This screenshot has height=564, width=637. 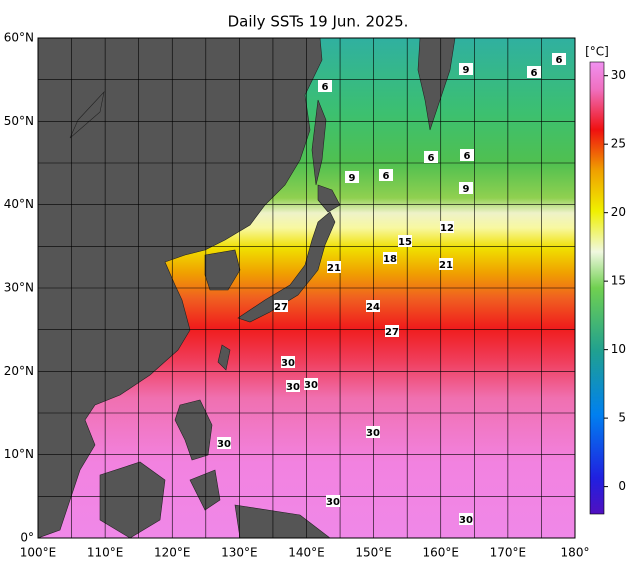 What do you see at coordinates (38, 553) in the screenshot?
I see `lon-label: 100°E` at bounding box center [38, 553].